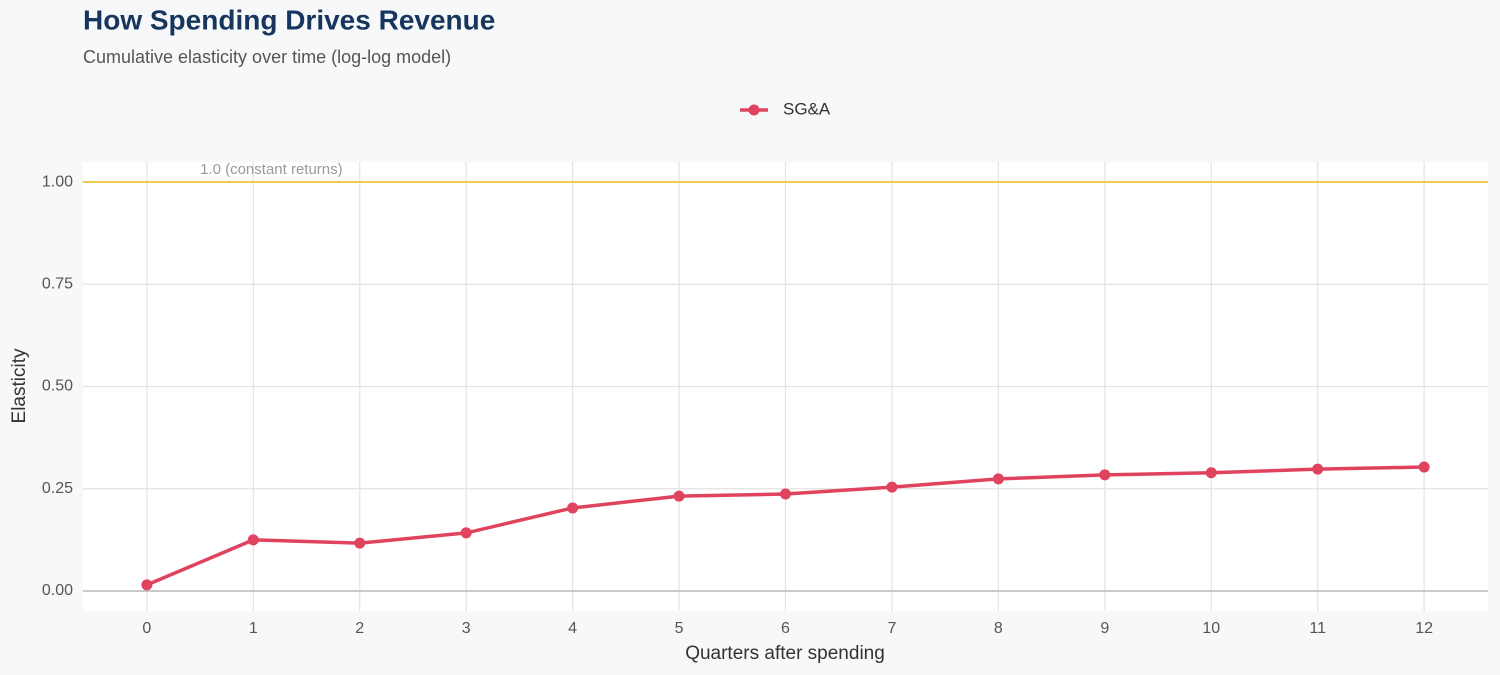 The image size is (1500, 675). Describe the element at coordinates (57, 386) in the screenshot. I see `y-tick-label: 0.50` at that location.